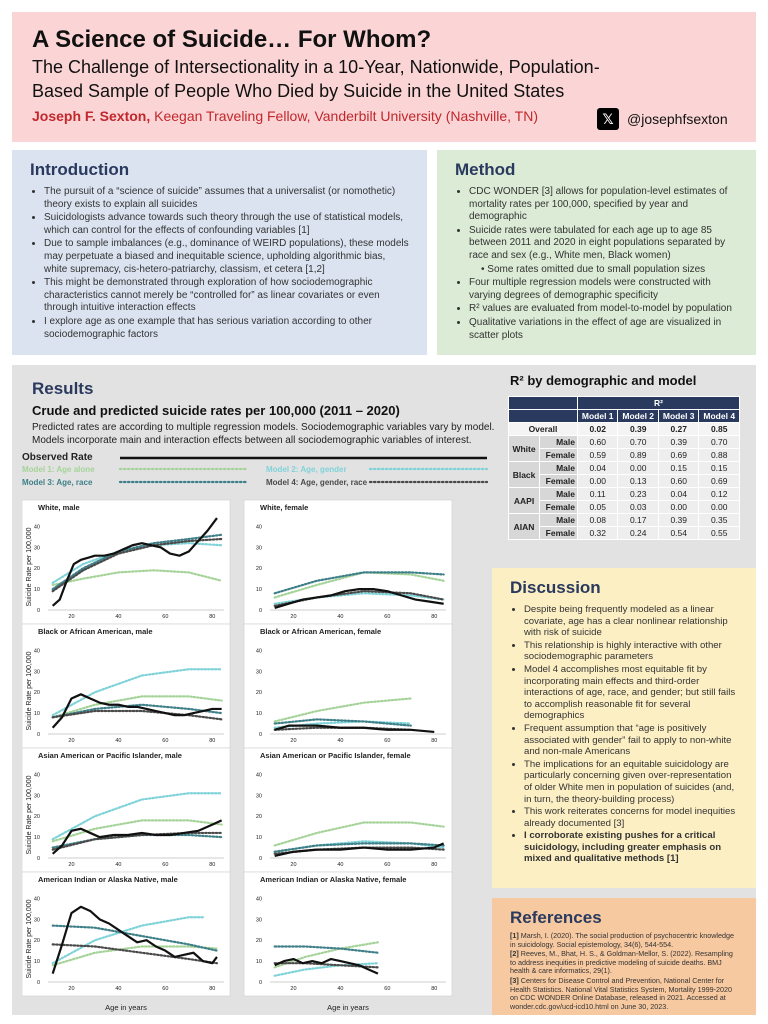  What do you see at coordinates (29, 690) in the screenshot?
I see `y-axis-label: Suicide Rate per 100,000` at bounding box center [29, 690].